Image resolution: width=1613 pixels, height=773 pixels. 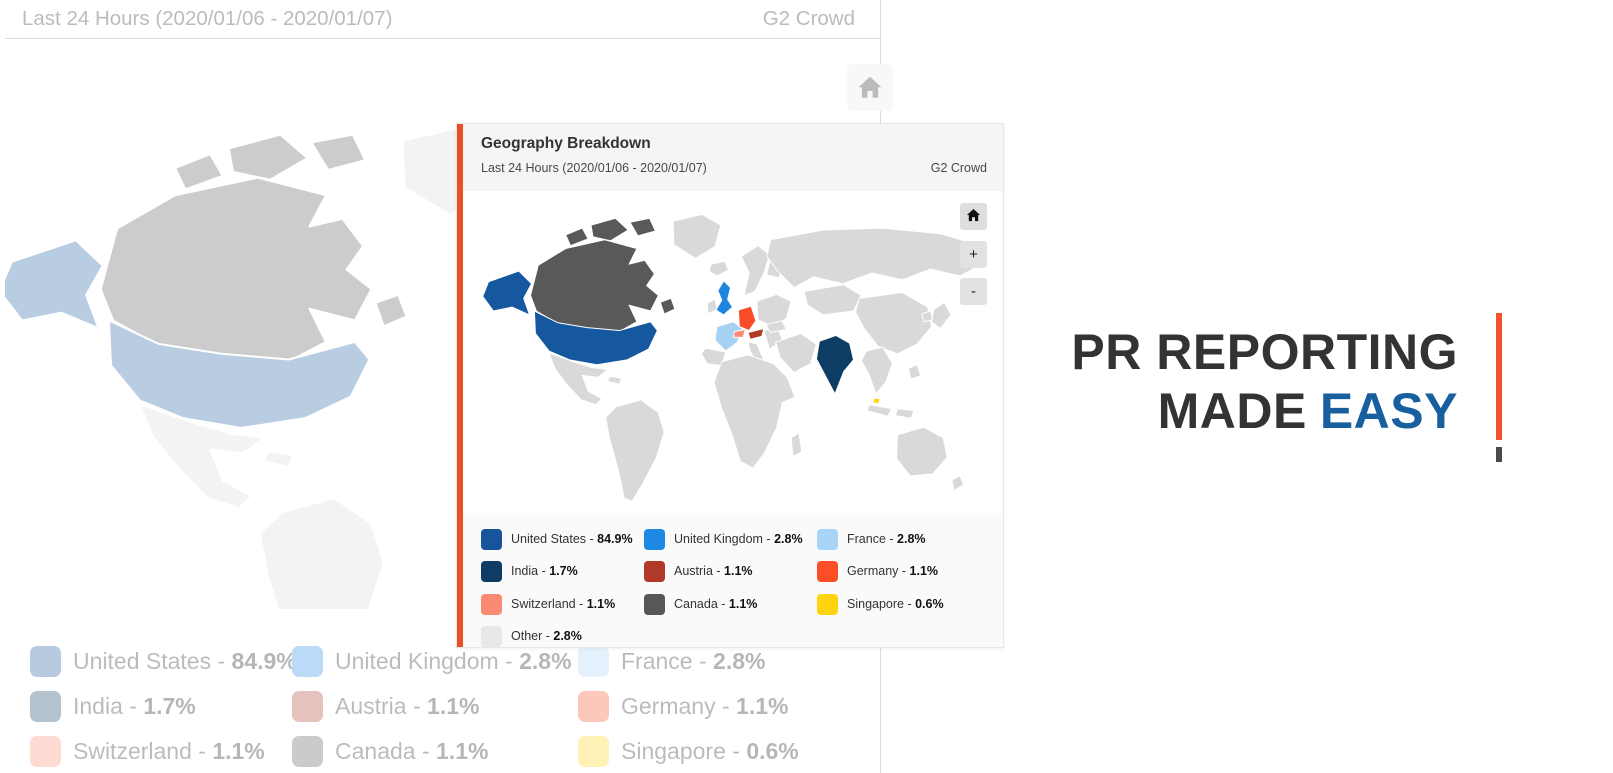 What do you see at coordinates (808, 18) in the screenshot?
I see `background-source-label: G2 Crowd` at bounding box center [808, 18].